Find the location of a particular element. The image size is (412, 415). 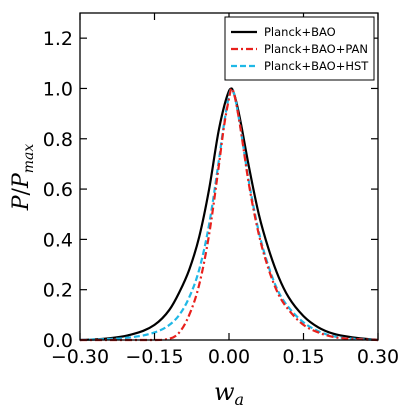

legend-label-planck-bao: Planck+BAO is located at coordinates (300, 32).